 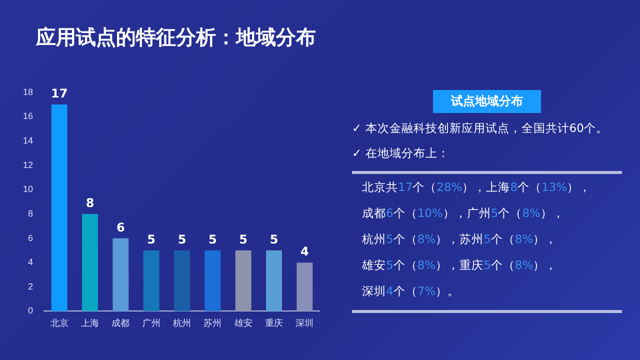 I want to click on text: 成都6个（10%），广州5个（8%），, so click(x=463, y=213).